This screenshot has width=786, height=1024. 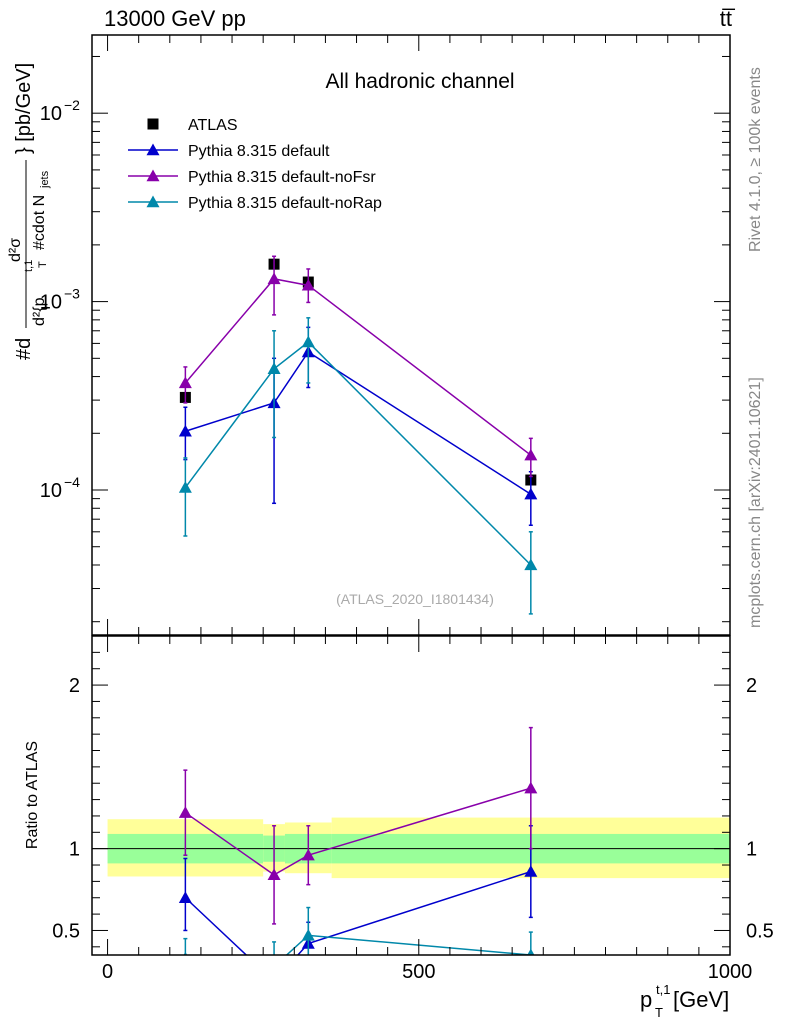 What do you see at coordinates (760, 931) in the screenshot?
I see `ratio-ytick-label-right-0: 0.5` at bounding box center [760, 931].